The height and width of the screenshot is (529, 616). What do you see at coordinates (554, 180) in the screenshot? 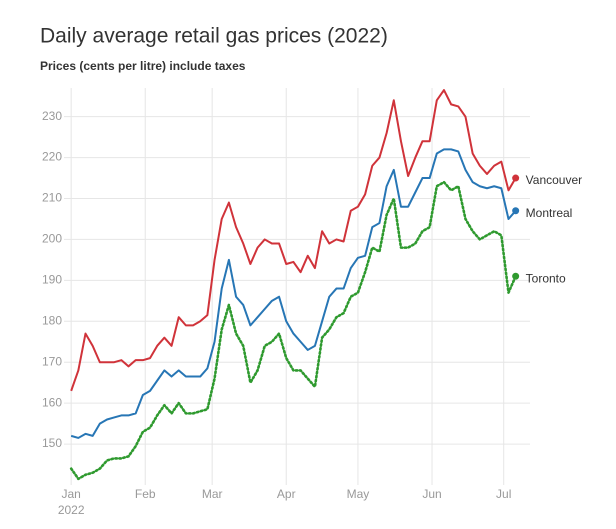
I see `series-label: Vancouver` at bounding box center [554, 180].